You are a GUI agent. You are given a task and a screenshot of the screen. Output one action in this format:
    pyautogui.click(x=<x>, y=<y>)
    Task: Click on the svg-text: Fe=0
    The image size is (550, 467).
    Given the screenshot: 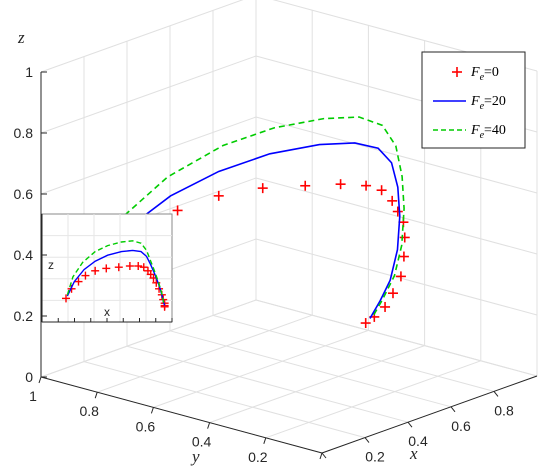 What is the action you would take?
    pyautogui.click(x=484, y=74)
    